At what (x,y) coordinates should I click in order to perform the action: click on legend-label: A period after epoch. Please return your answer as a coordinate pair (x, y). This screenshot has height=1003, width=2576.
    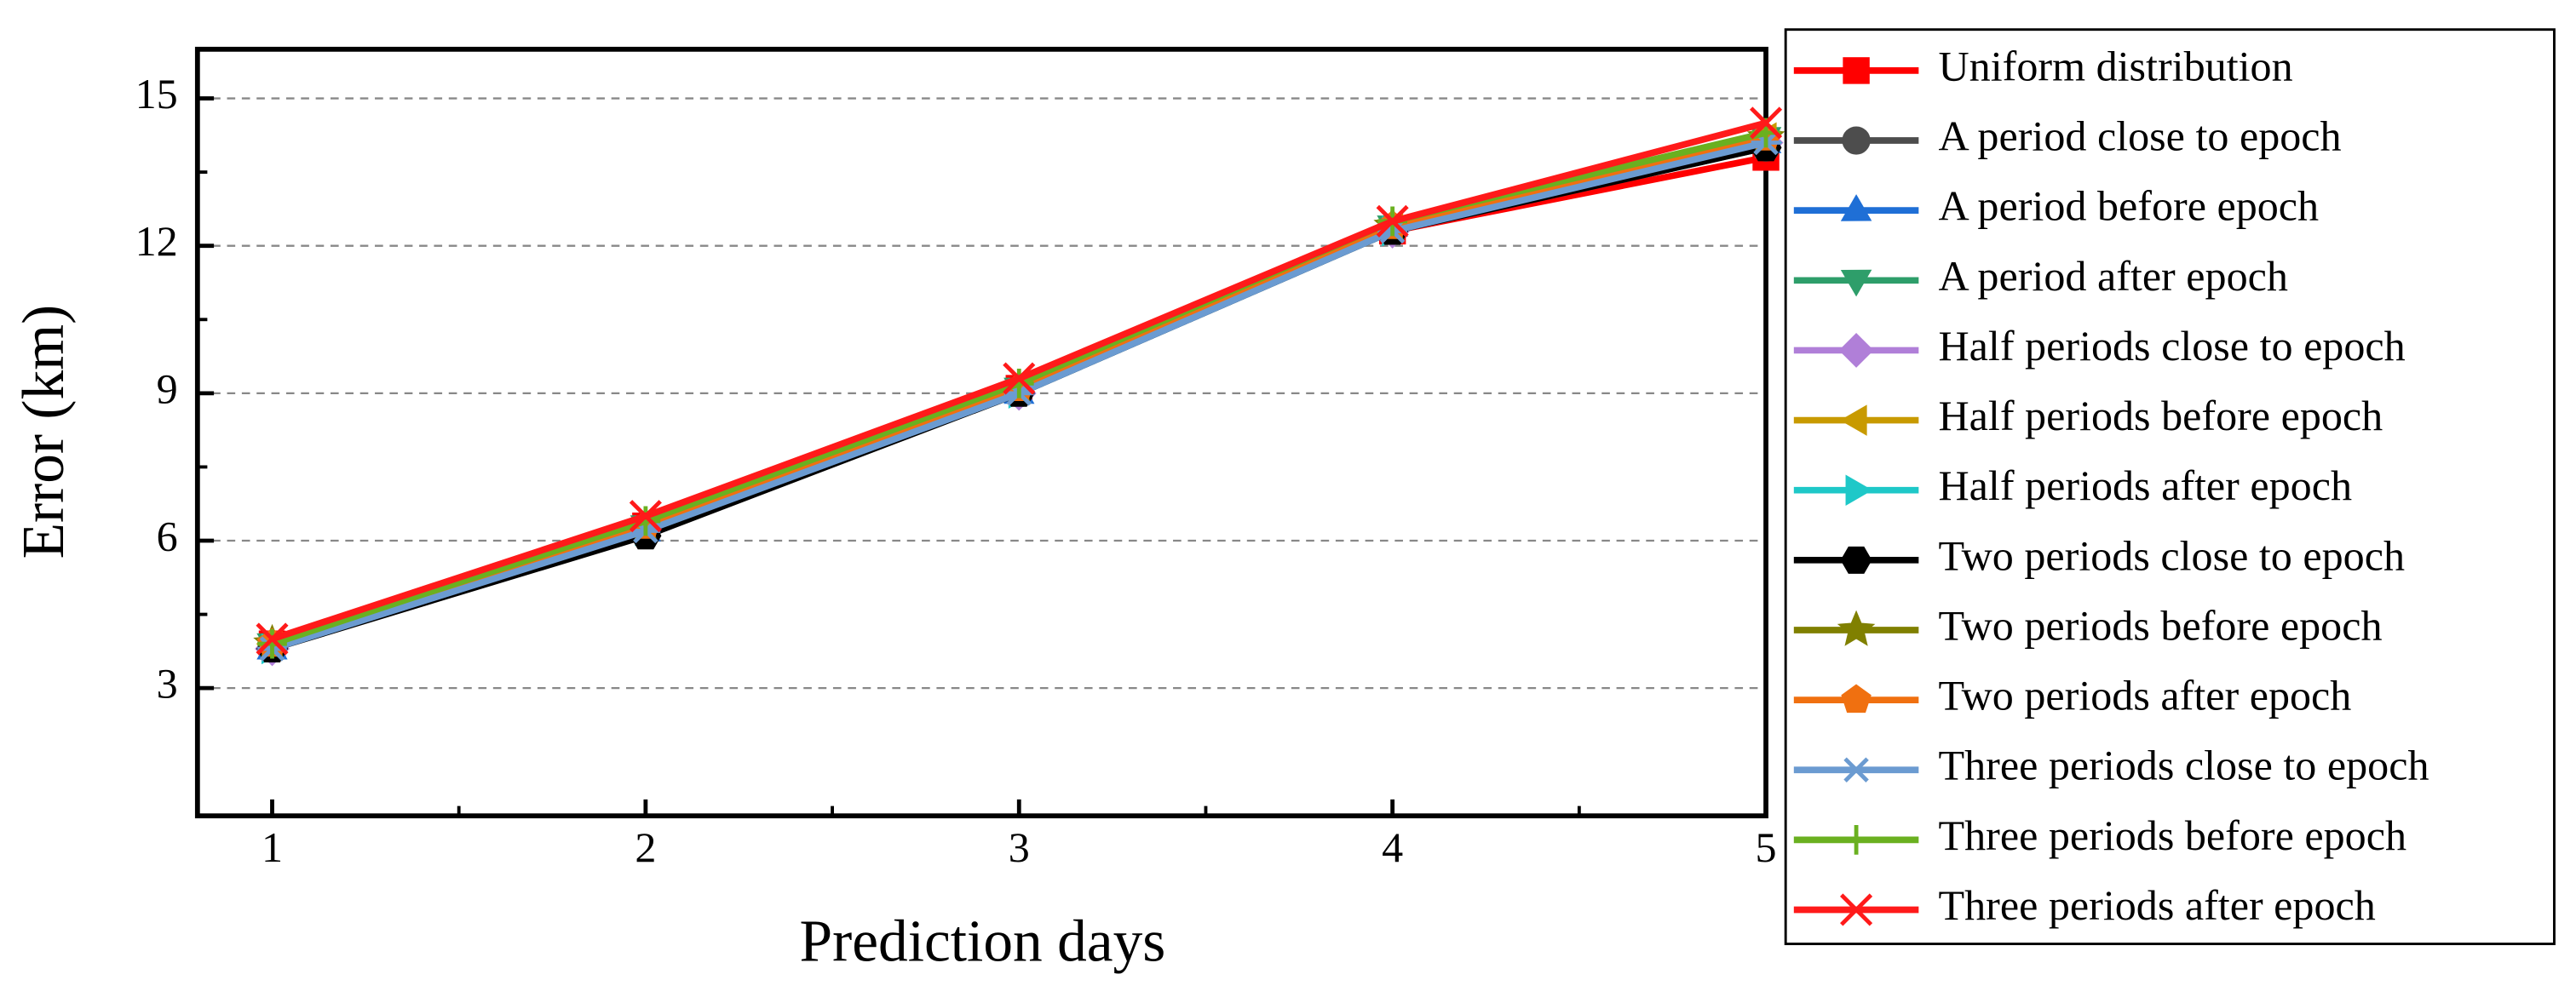
    Looking at the image, I should click on (2113, 276).